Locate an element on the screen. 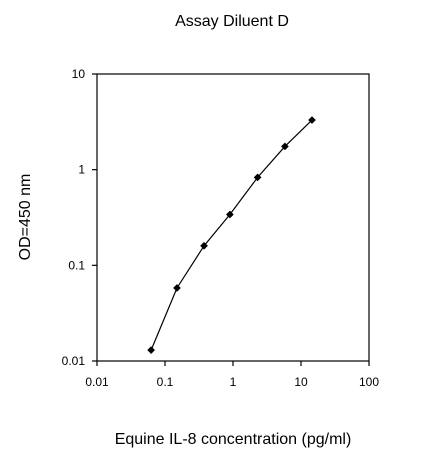  y-tick-label: 10 is located at coordinates (79, 74).